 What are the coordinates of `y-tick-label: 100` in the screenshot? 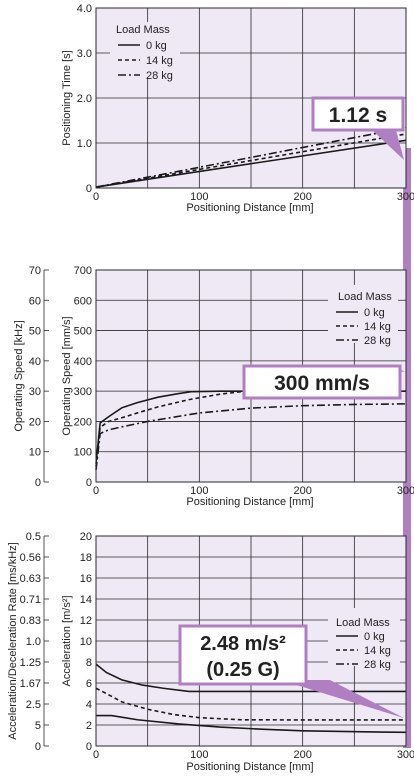 It's located at (83, 453).